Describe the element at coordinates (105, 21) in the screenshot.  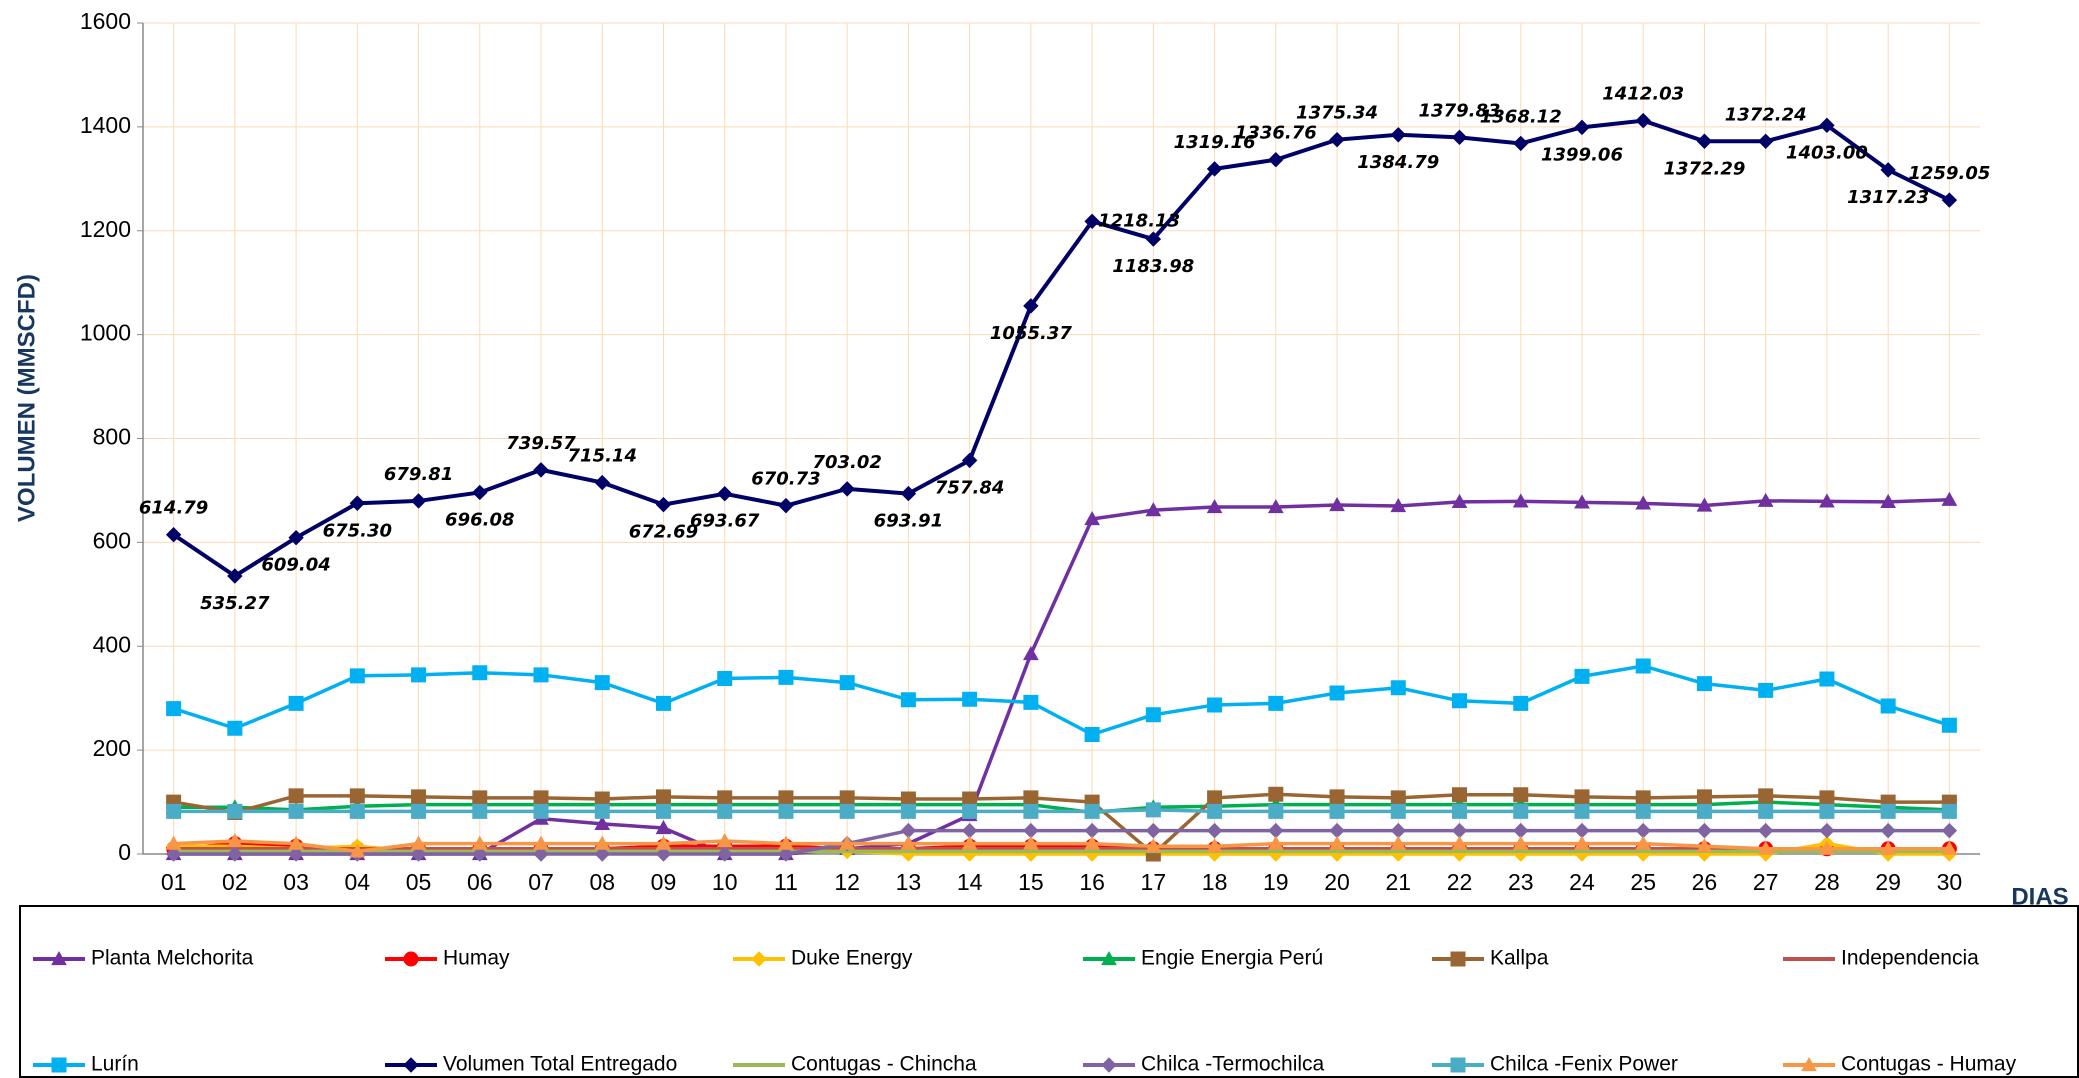
I see `y-tick-label: 1600` at that location.